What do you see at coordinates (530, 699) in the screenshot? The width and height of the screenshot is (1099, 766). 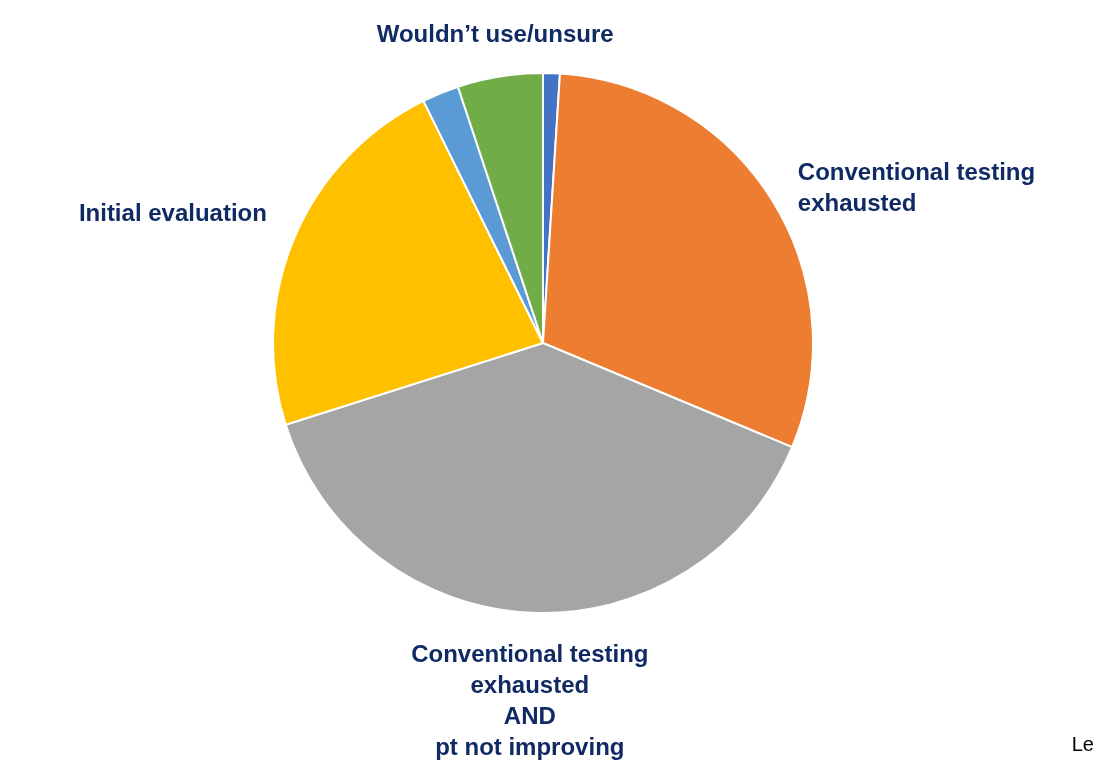 I see `slice-label: Conventional testing exhausted AND pt not improving` at bounding box center [530, 699].